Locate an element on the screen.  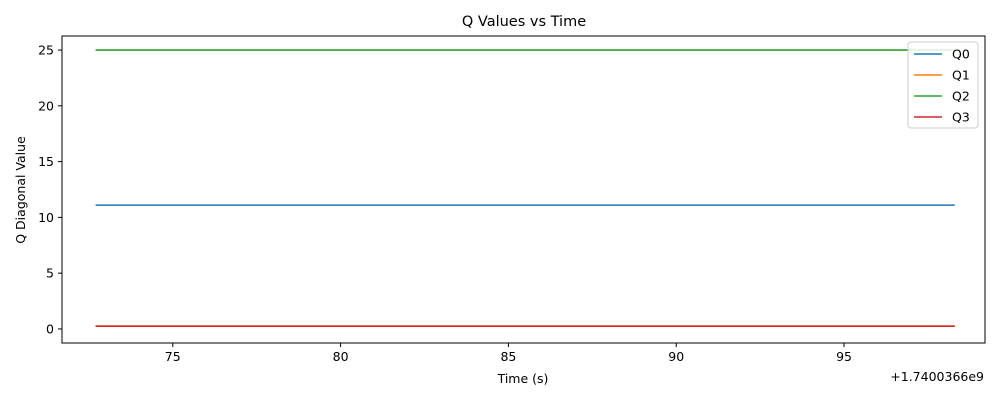
y-tick-label: 0 is located at coordinates (50, 328).